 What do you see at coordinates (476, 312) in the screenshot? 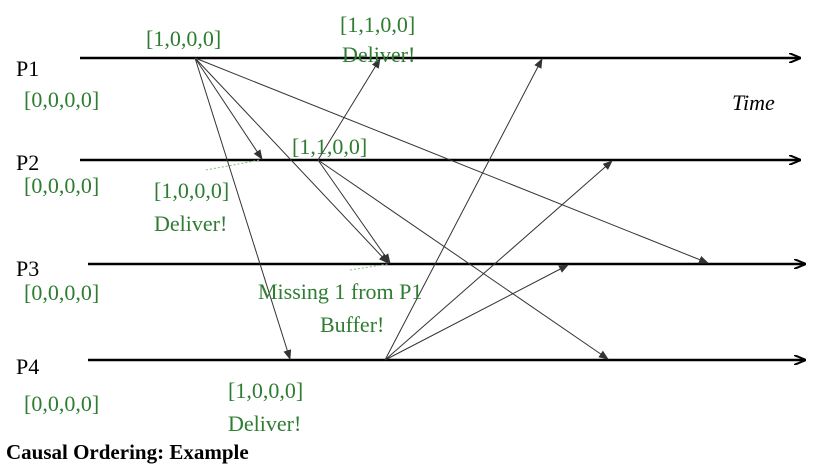
I see `msg-p4-to-p3` at bounding box center [476, 312].